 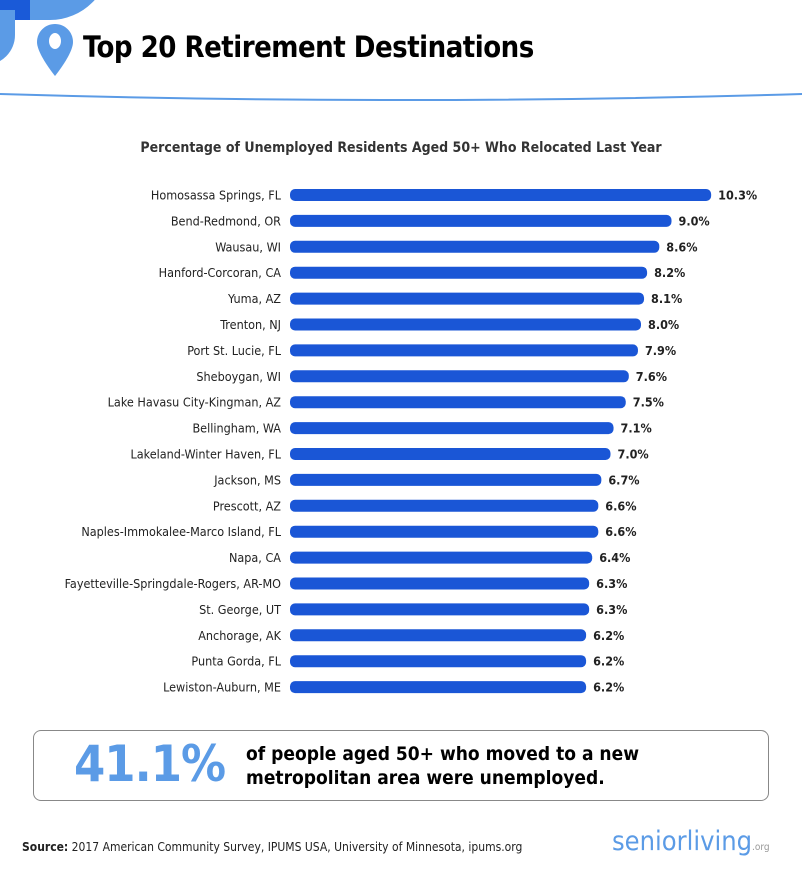 I want to click on data-label: 7.0%, so click(x=633, y=454).